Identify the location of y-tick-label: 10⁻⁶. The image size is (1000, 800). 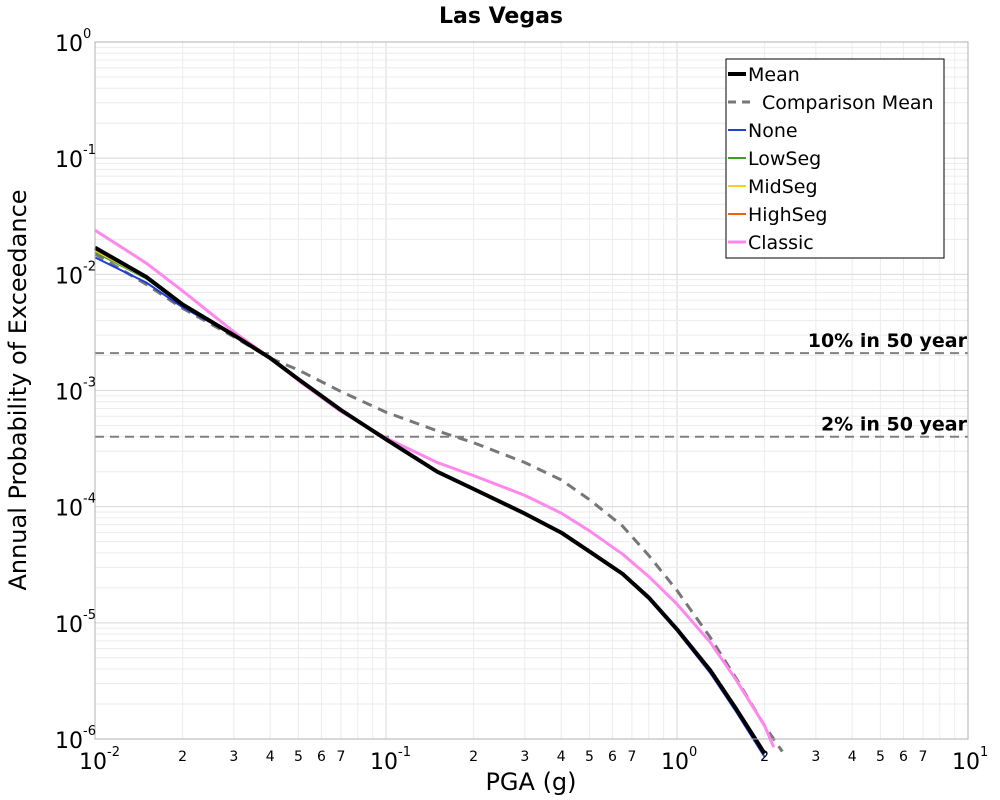
(75, 739).